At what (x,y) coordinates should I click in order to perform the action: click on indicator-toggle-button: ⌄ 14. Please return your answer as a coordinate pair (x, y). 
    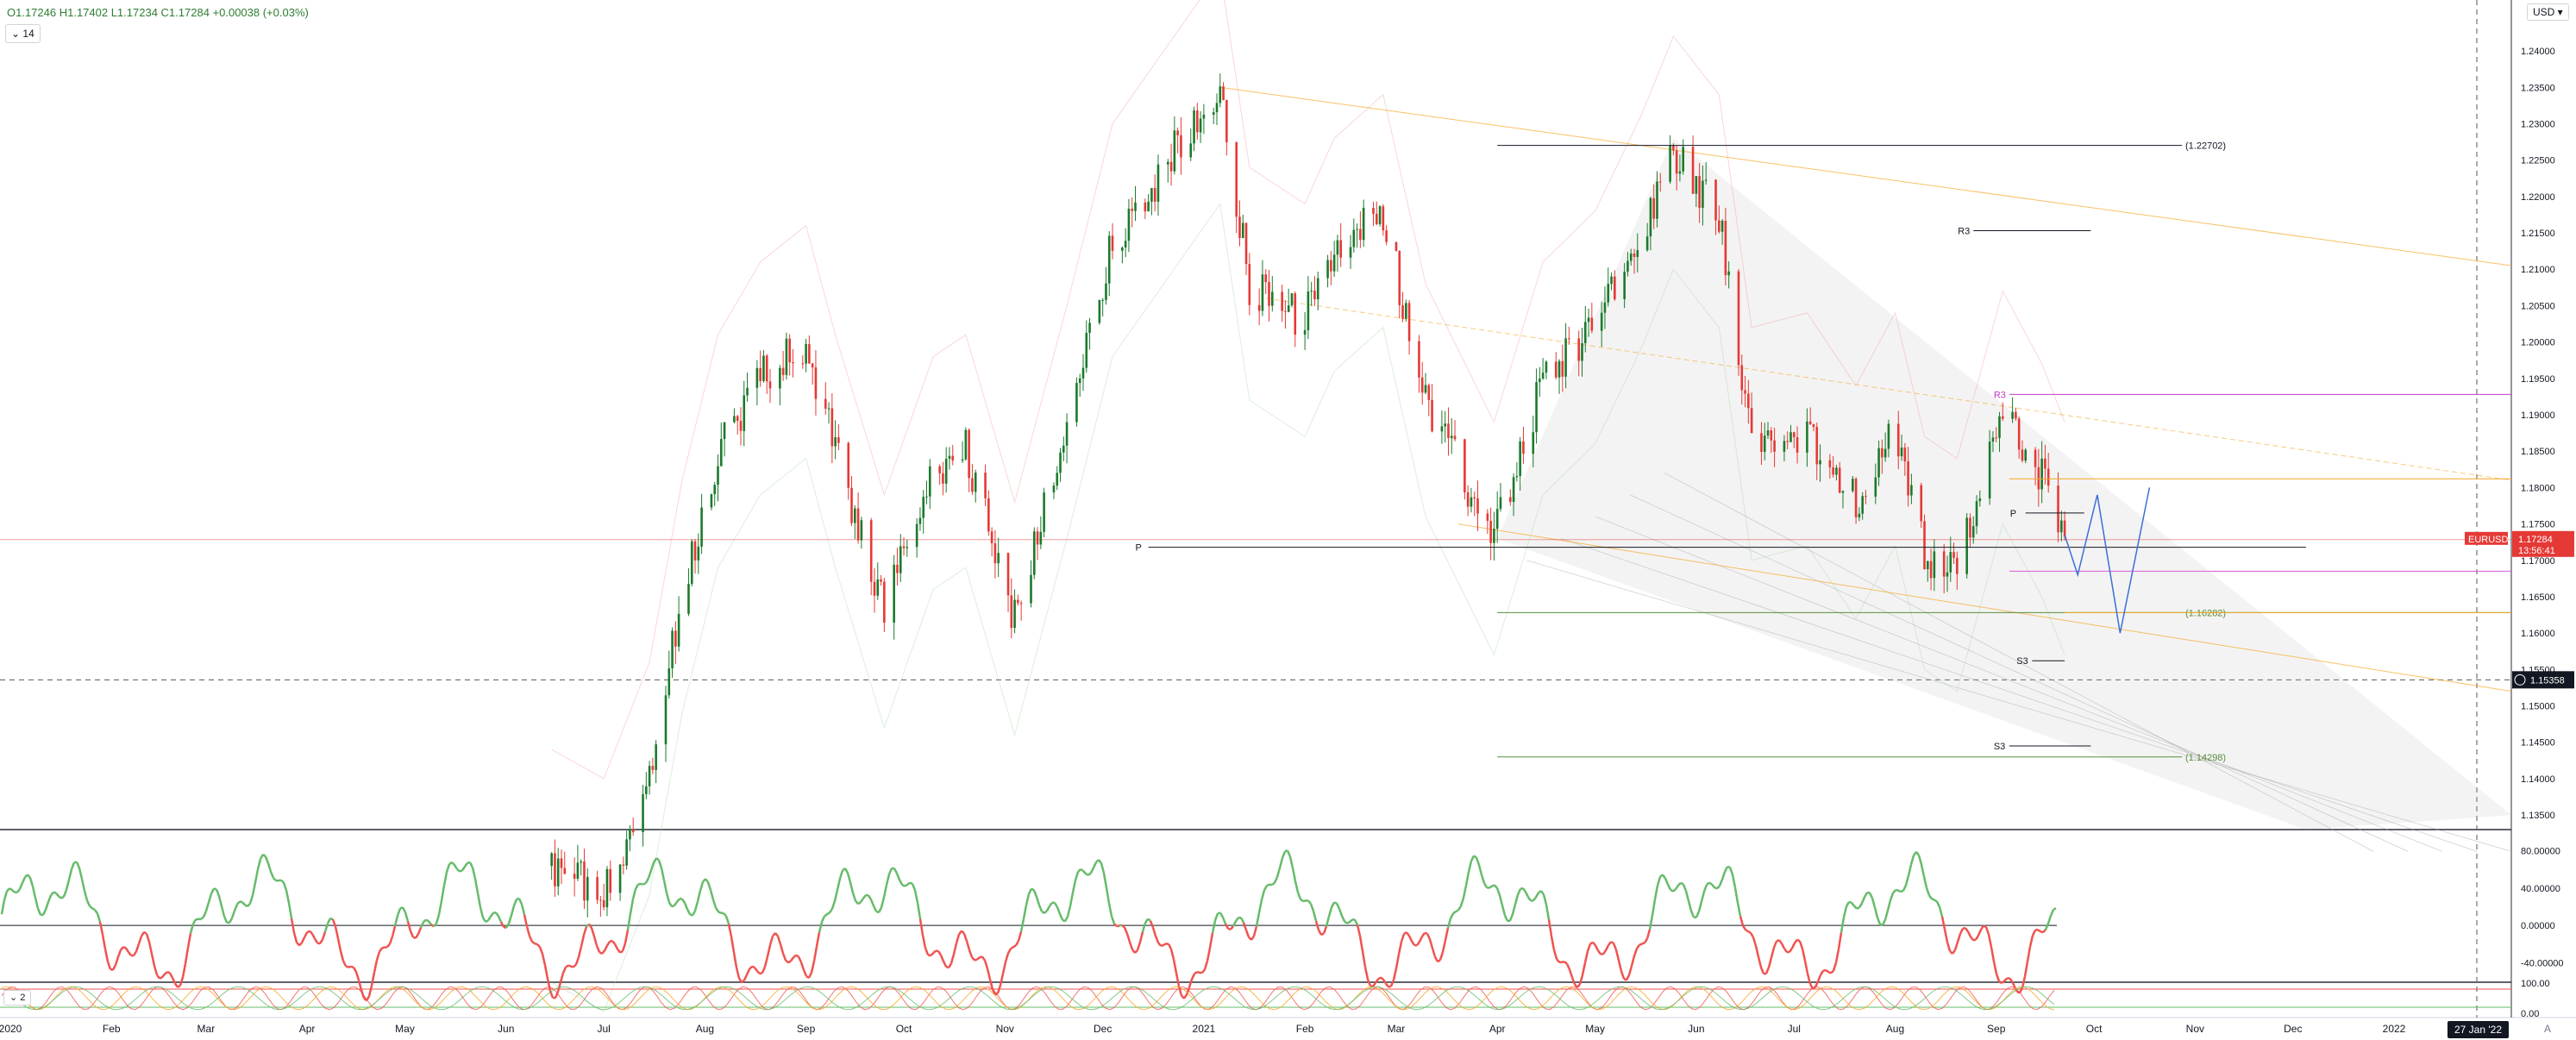
    Looking at the image, I should click on (23, 33).